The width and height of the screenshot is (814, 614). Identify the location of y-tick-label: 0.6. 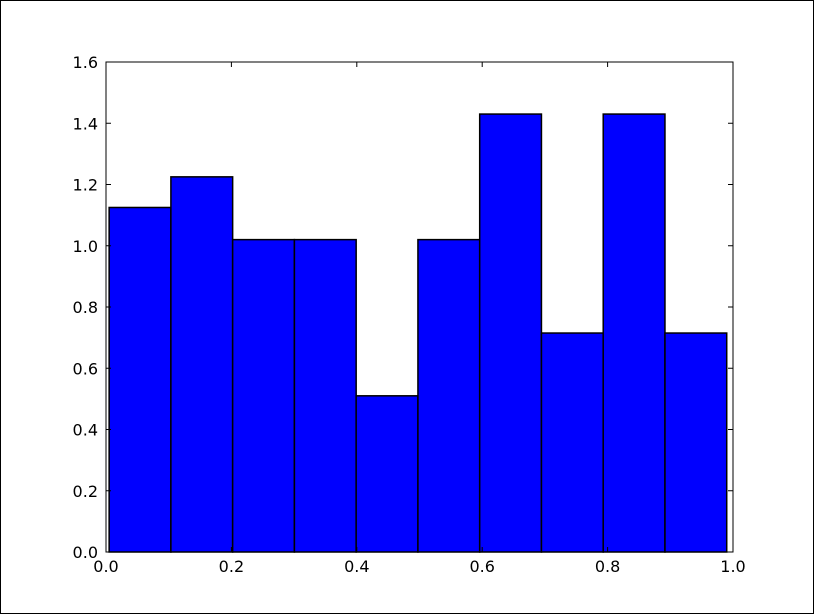
(85, 368).